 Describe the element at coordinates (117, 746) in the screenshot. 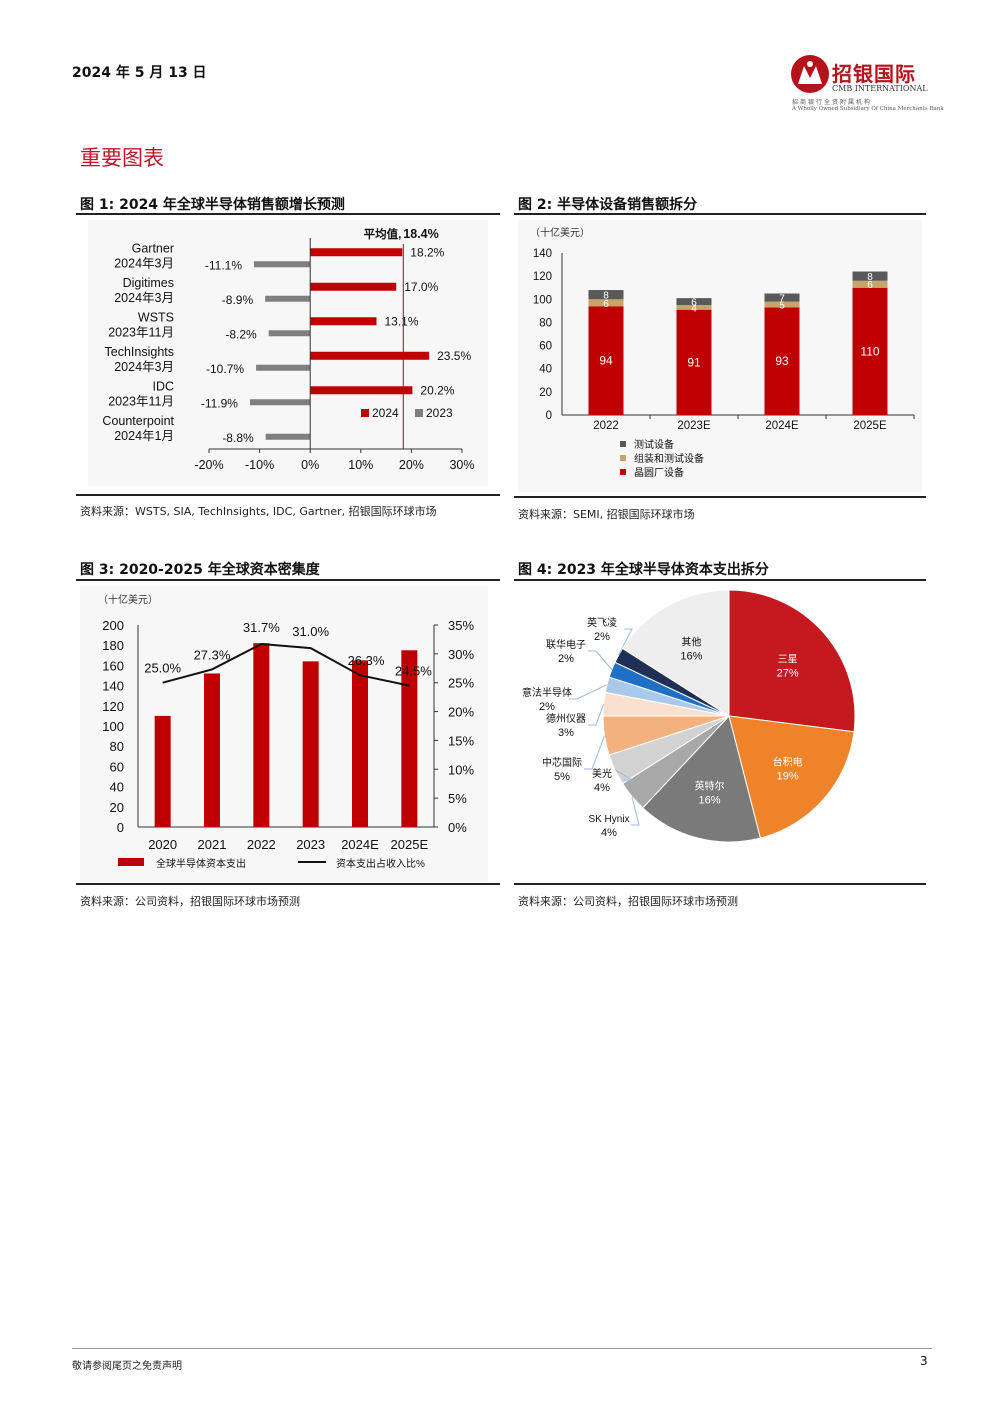

I see `y-left-tick-label: 80` at that location.